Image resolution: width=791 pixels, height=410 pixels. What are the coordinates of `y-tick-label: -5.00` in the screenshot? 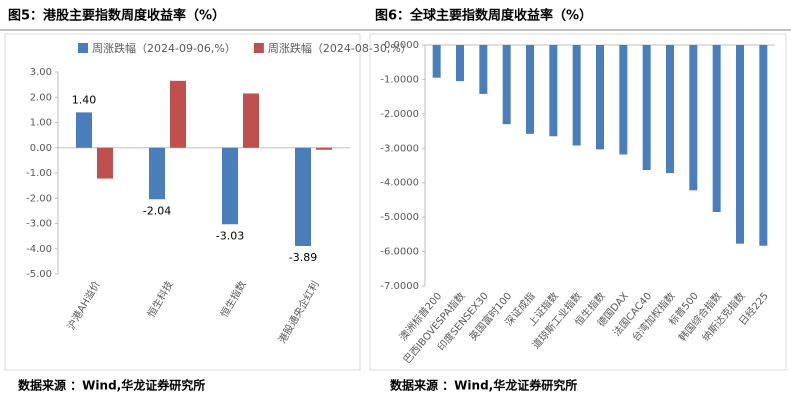 It's located at (39, 274).